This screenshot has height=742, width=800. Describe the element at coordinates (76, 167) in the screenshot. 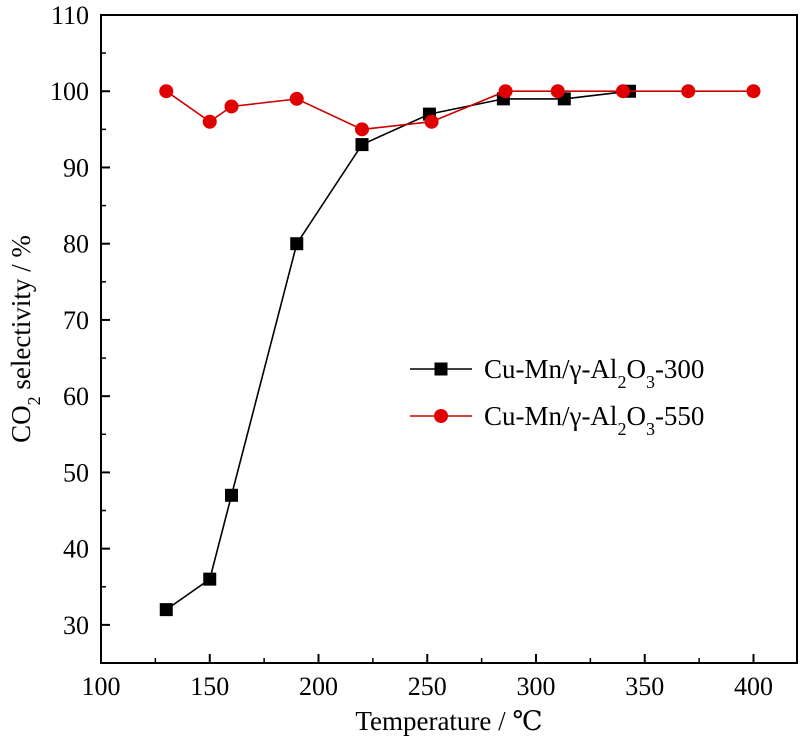

I see `y-tick-label: 90` at that location.